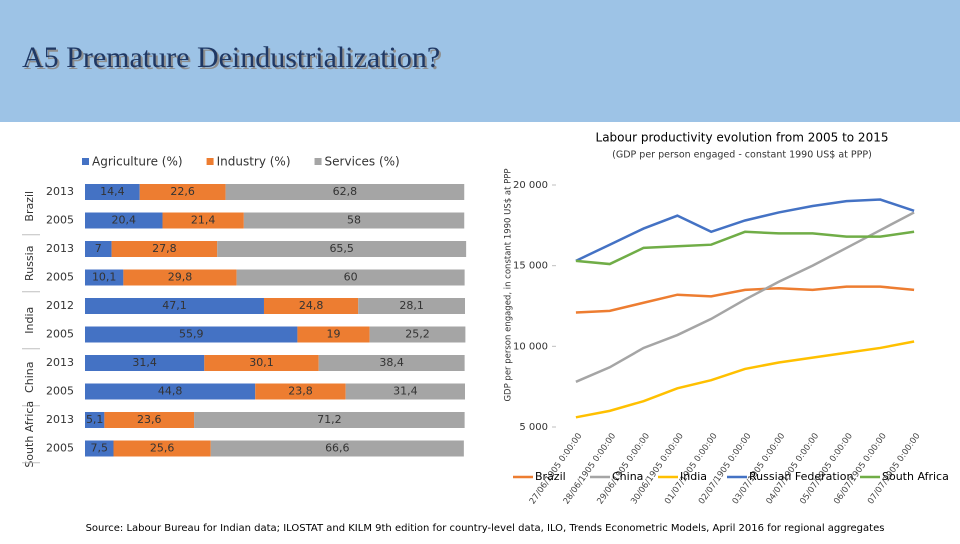 The image size is (960, 544). I want to click on bar-value-label: 23,6, so click(149, 419).